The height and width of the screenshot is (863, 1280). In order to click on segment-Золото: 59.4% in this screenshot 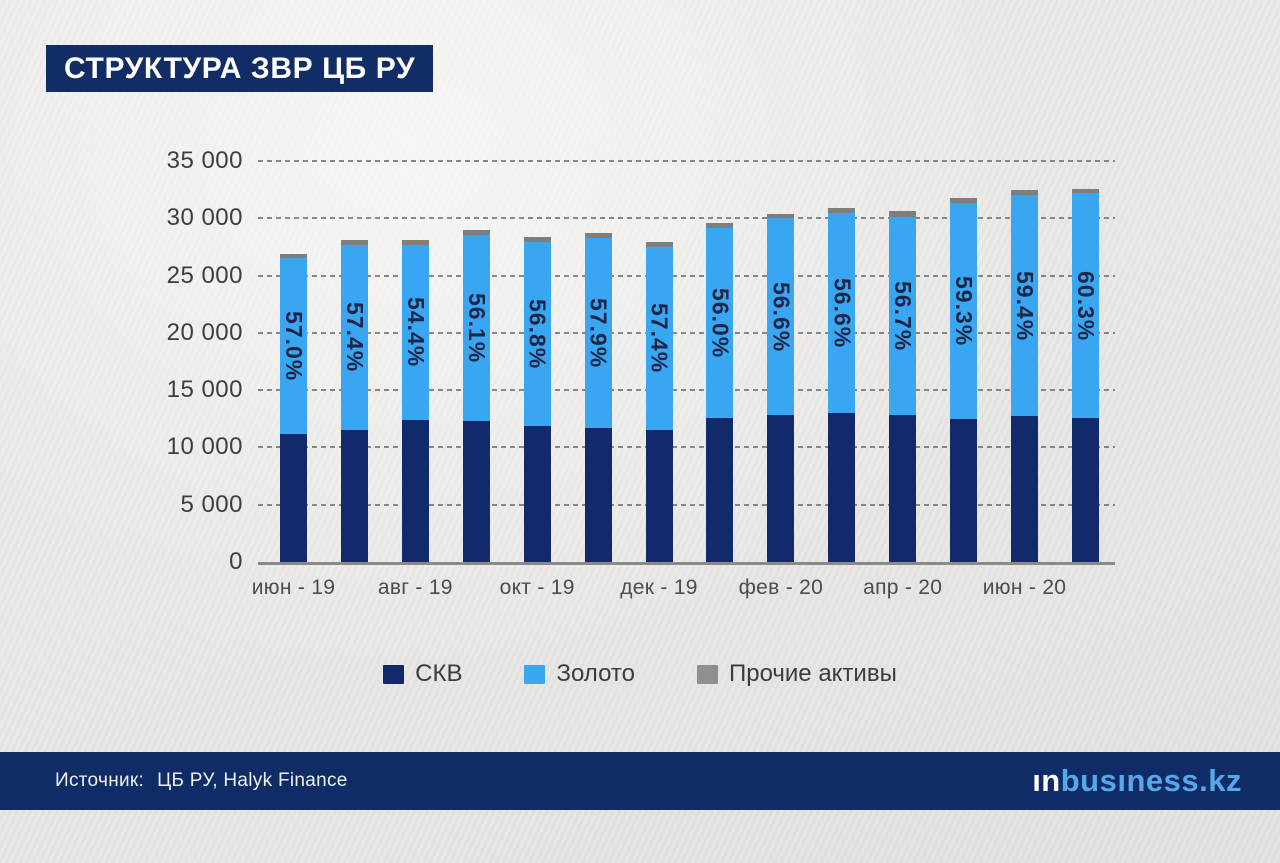, I will do `click(1025, 305)`.